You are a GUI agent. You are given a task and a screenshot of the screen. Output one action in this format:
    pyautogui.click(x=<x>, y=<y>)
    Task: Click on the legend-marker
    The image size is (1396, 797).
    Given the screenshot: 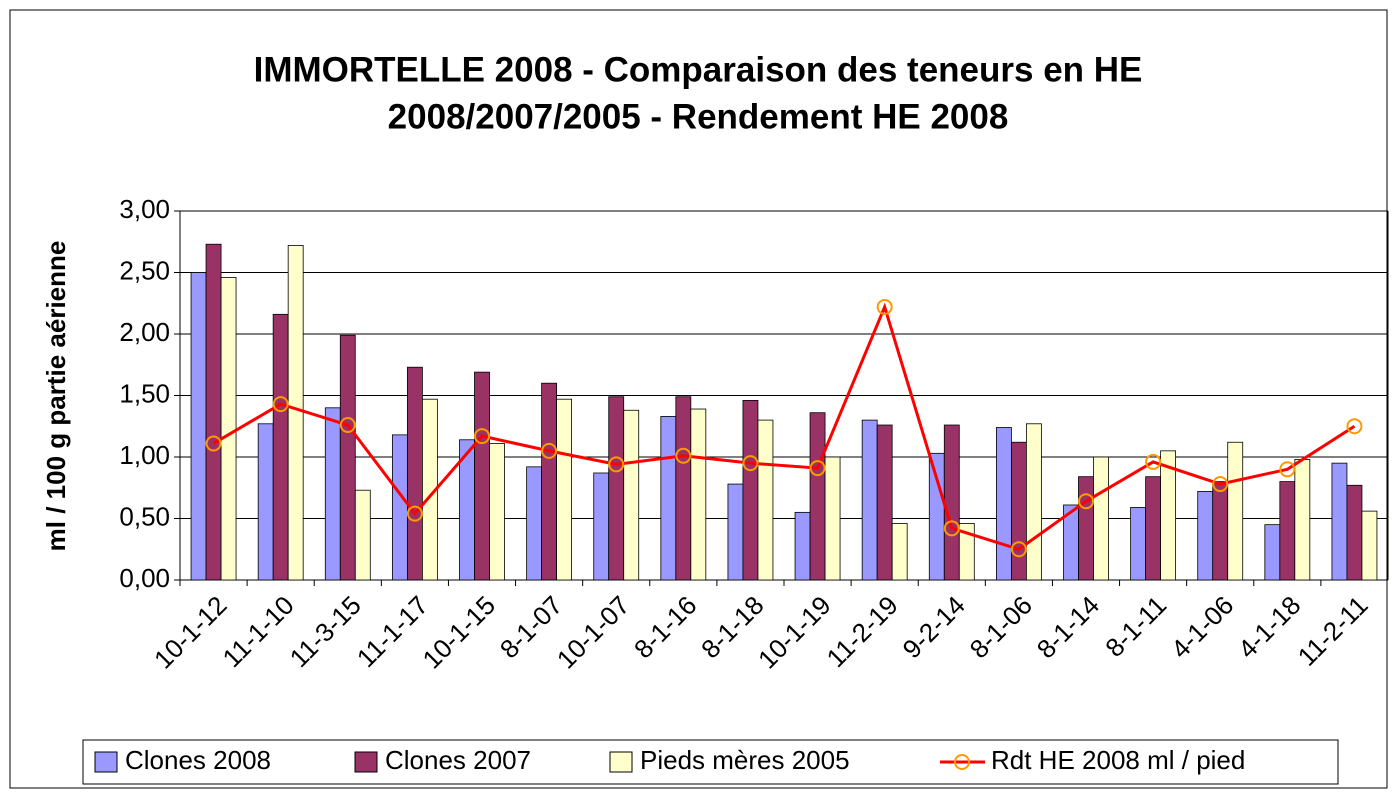 What is the action you would take?
    pyautogui.click(x=962, y=762)
    